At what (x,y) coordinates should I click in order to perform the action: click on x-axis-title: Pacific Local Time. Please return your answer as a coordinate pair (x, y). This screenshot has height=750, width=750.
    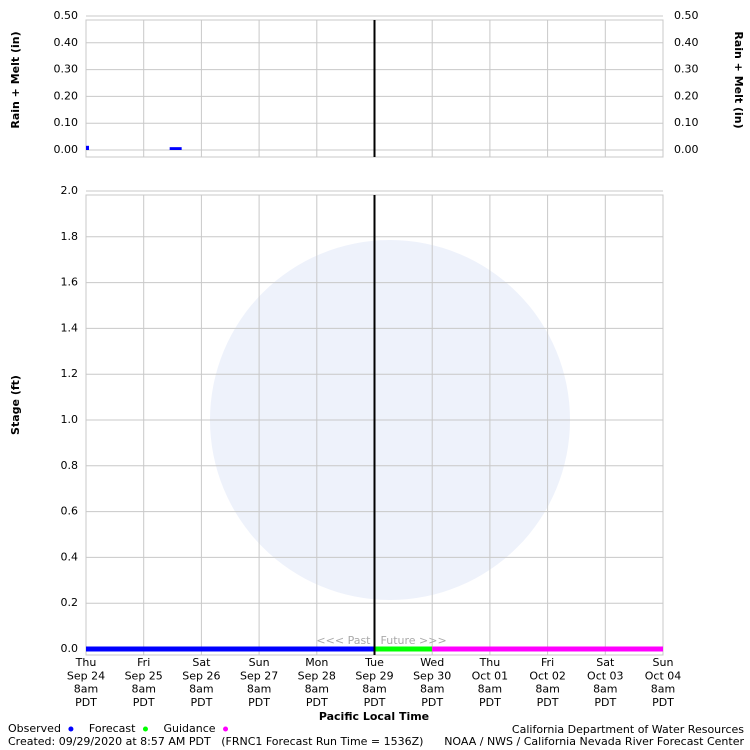
    Looking at the image, I should click on (374, 716).